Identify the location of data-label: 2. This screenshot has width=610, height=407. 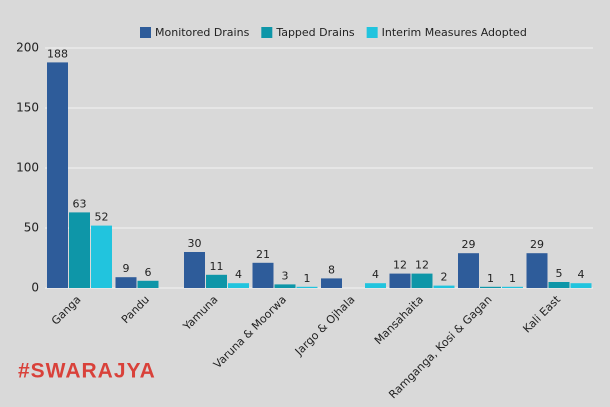
(444, 277).